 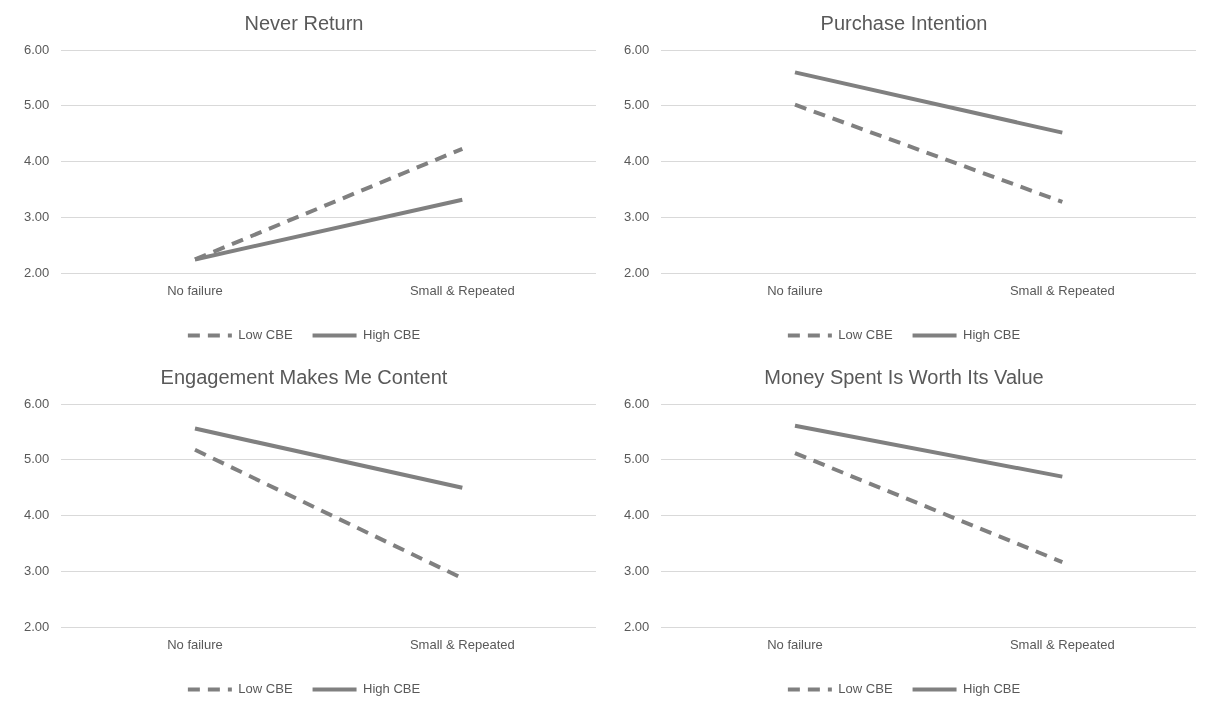 What do you see at coordinates (304, 22) in the screenshot?
I see `chart-title: Never Return` at bounding box center [304, 22].